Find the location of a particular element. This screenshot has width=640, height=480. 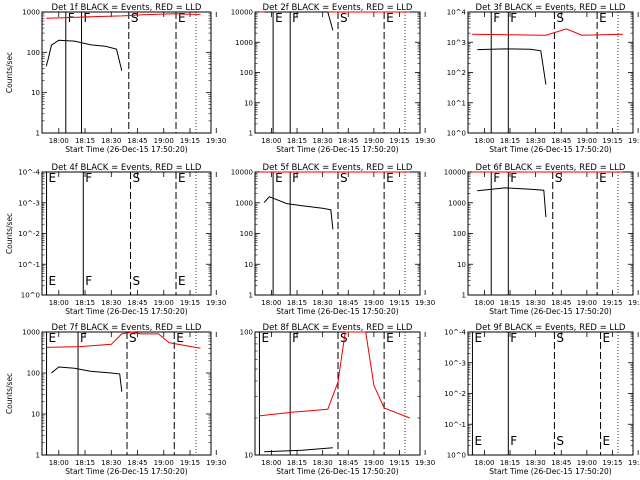

y-tick-label: 10^-4 is located at coordinates (455, 333).